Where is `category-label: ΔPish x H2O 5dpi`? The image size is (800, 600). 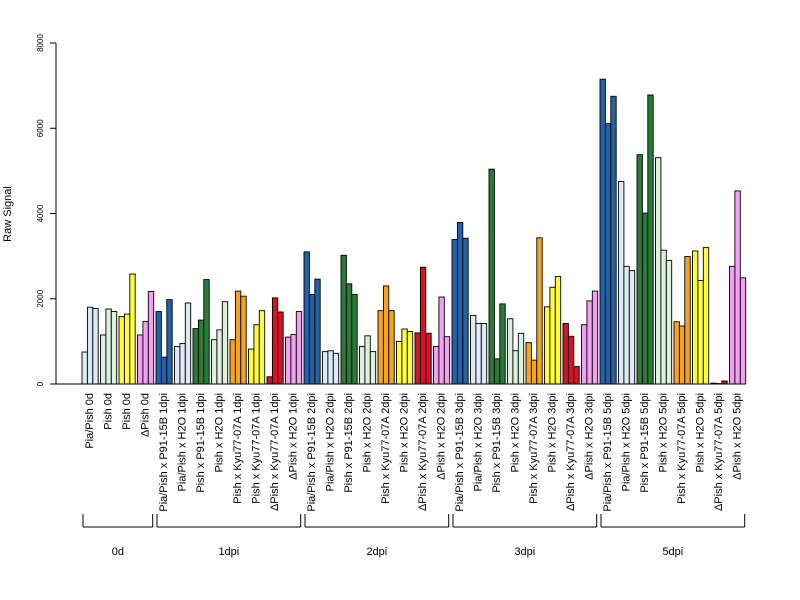
category-label: ΔPish x H2O 5dpi is located at coordinates (738, 436).